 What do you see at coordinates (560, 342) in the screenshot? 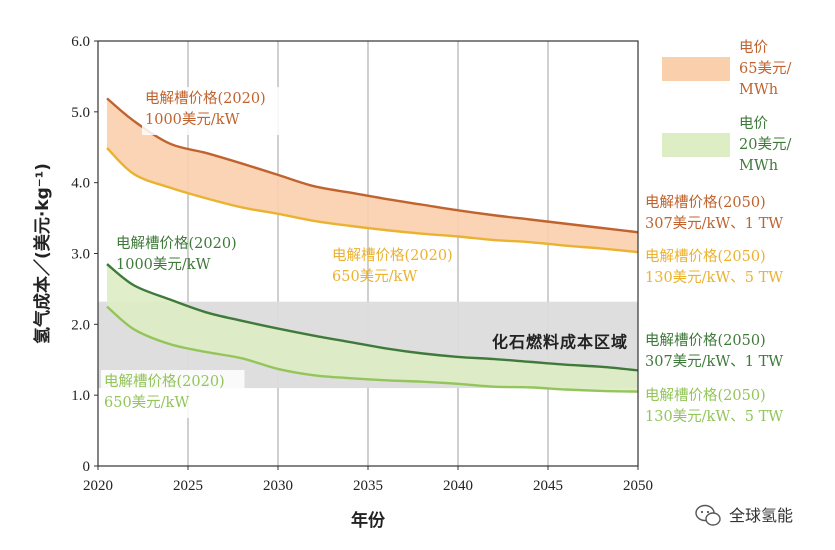
I see `fossil-fuel-zone-label: 化石燃料成本区域` at bounding box center [560, 342].